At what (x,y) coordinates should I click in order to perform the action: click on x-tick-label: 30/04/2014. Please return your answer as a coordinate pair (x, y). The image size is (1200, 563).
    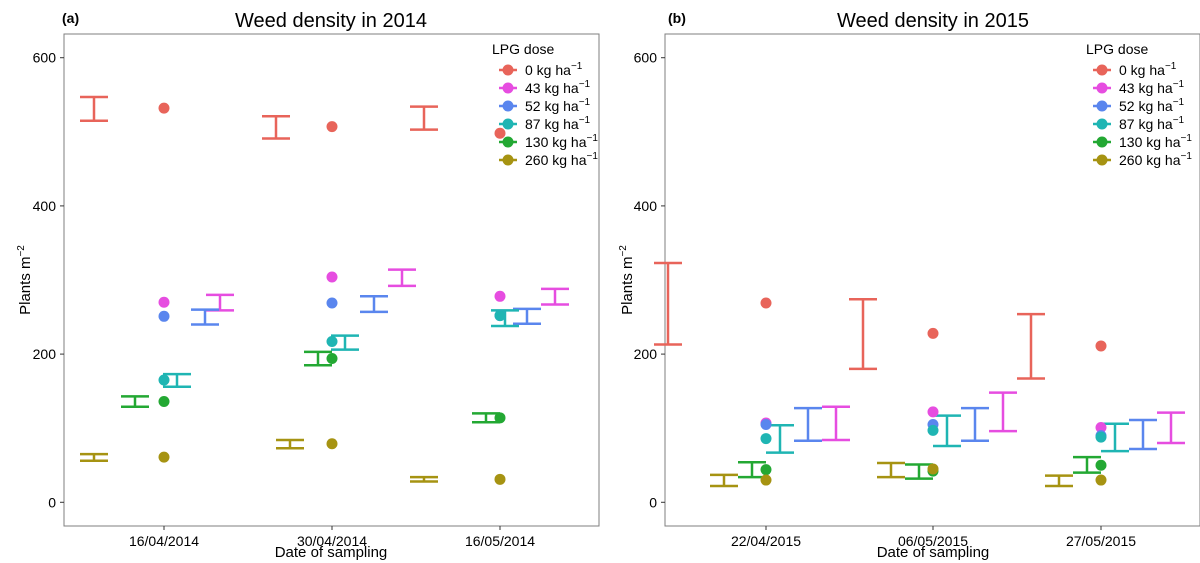
    Looking at the image, I should click on (332, 541).